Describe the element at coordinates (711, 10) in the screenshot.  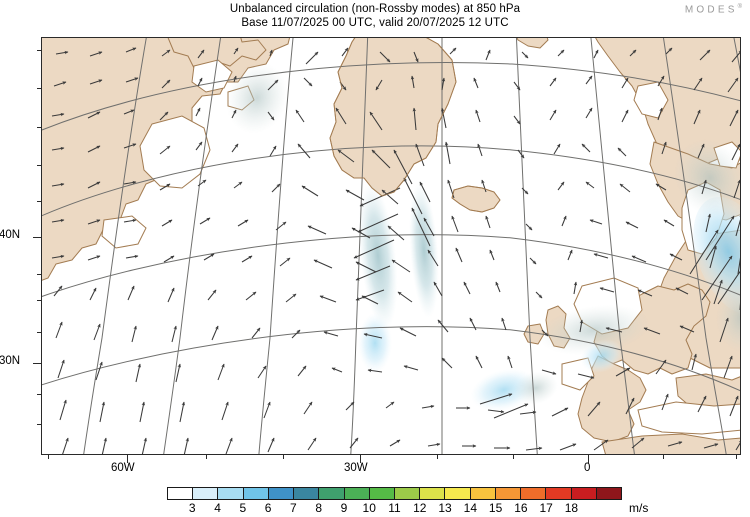
I see `watermark-text: MODES` at that location.